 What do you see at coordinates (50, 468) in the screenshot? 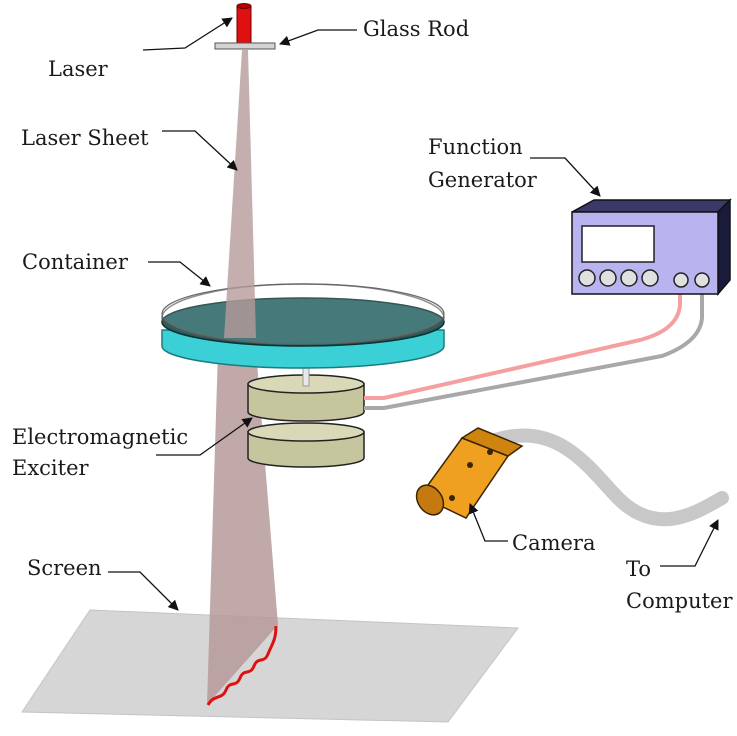
I see `exciter-label-line2: Exciter` at bounding box center [50, 468].